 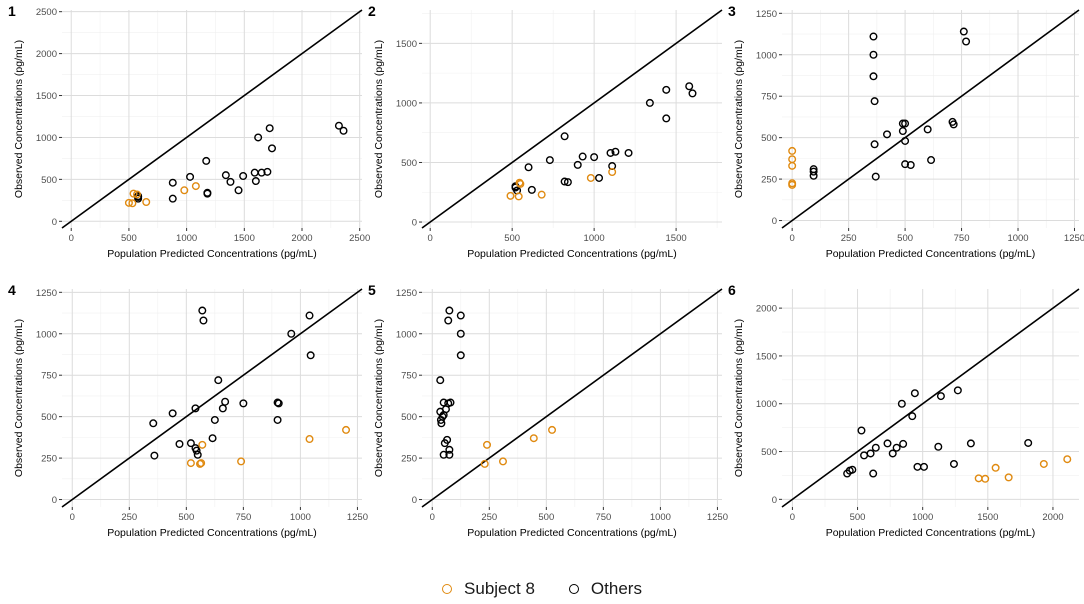 What do you see at coordinates (987, 517) in the screenshot?
I see `panel-6-xtick-label-3: 1500` at bounding box center [987, 517].